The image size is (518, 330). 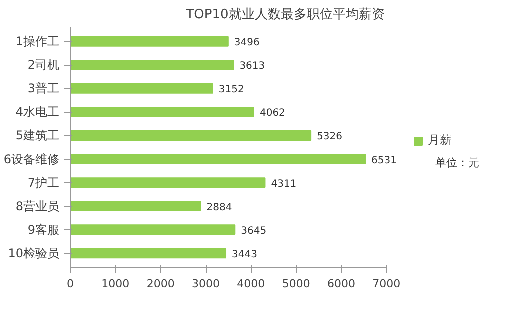 What do you see at coordinates (44, 65) in the screenshot?
I see `y-tick-label: 2司机` at bounding box center [44, 65].